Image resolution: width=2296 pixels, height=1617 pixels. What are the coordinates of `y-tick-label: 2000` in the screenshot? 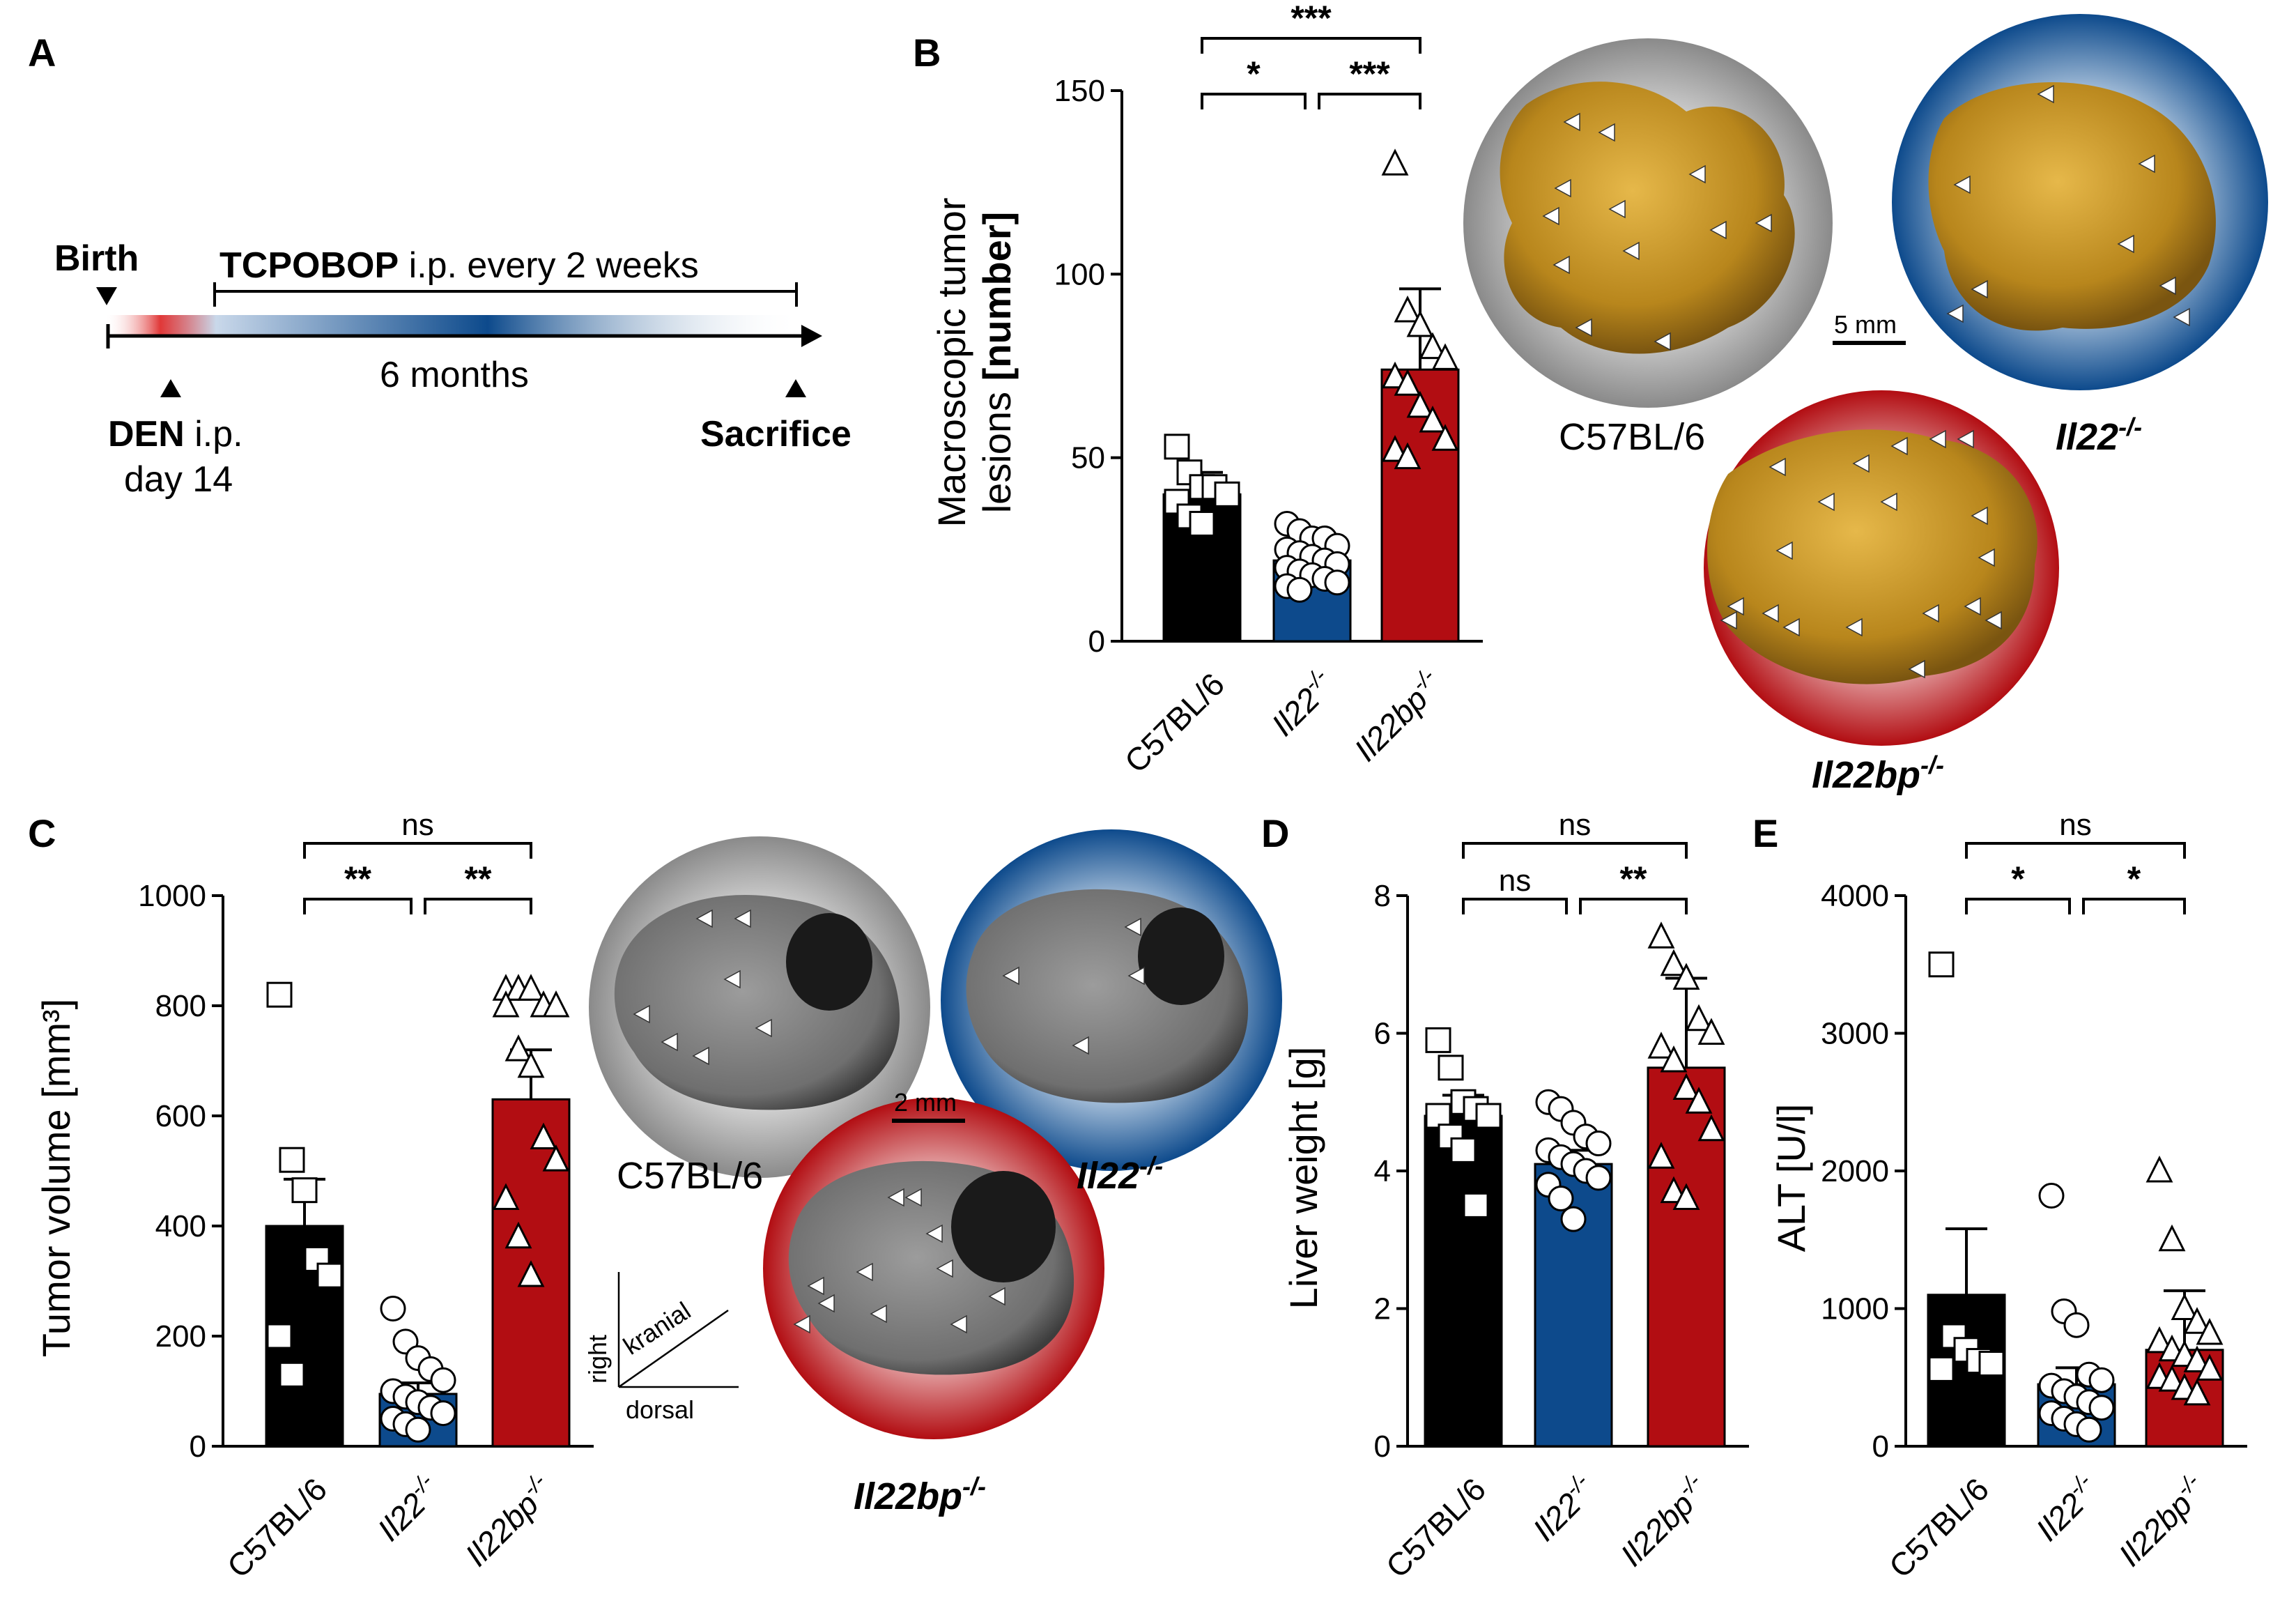 It's located at (1855, 1171).